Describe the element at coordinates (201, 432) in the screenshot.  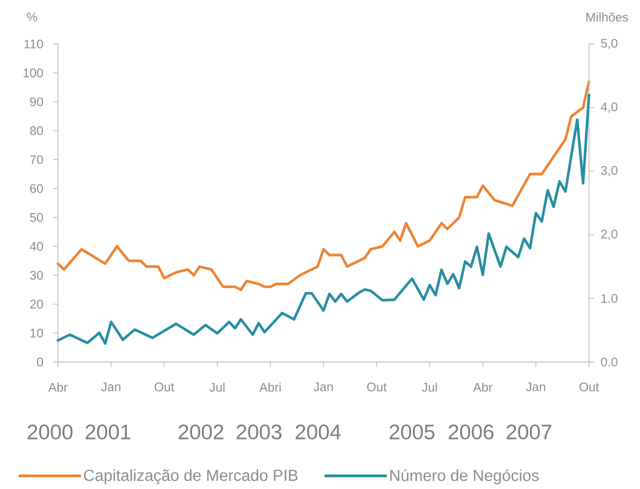
I see `text: 2002` at that location.